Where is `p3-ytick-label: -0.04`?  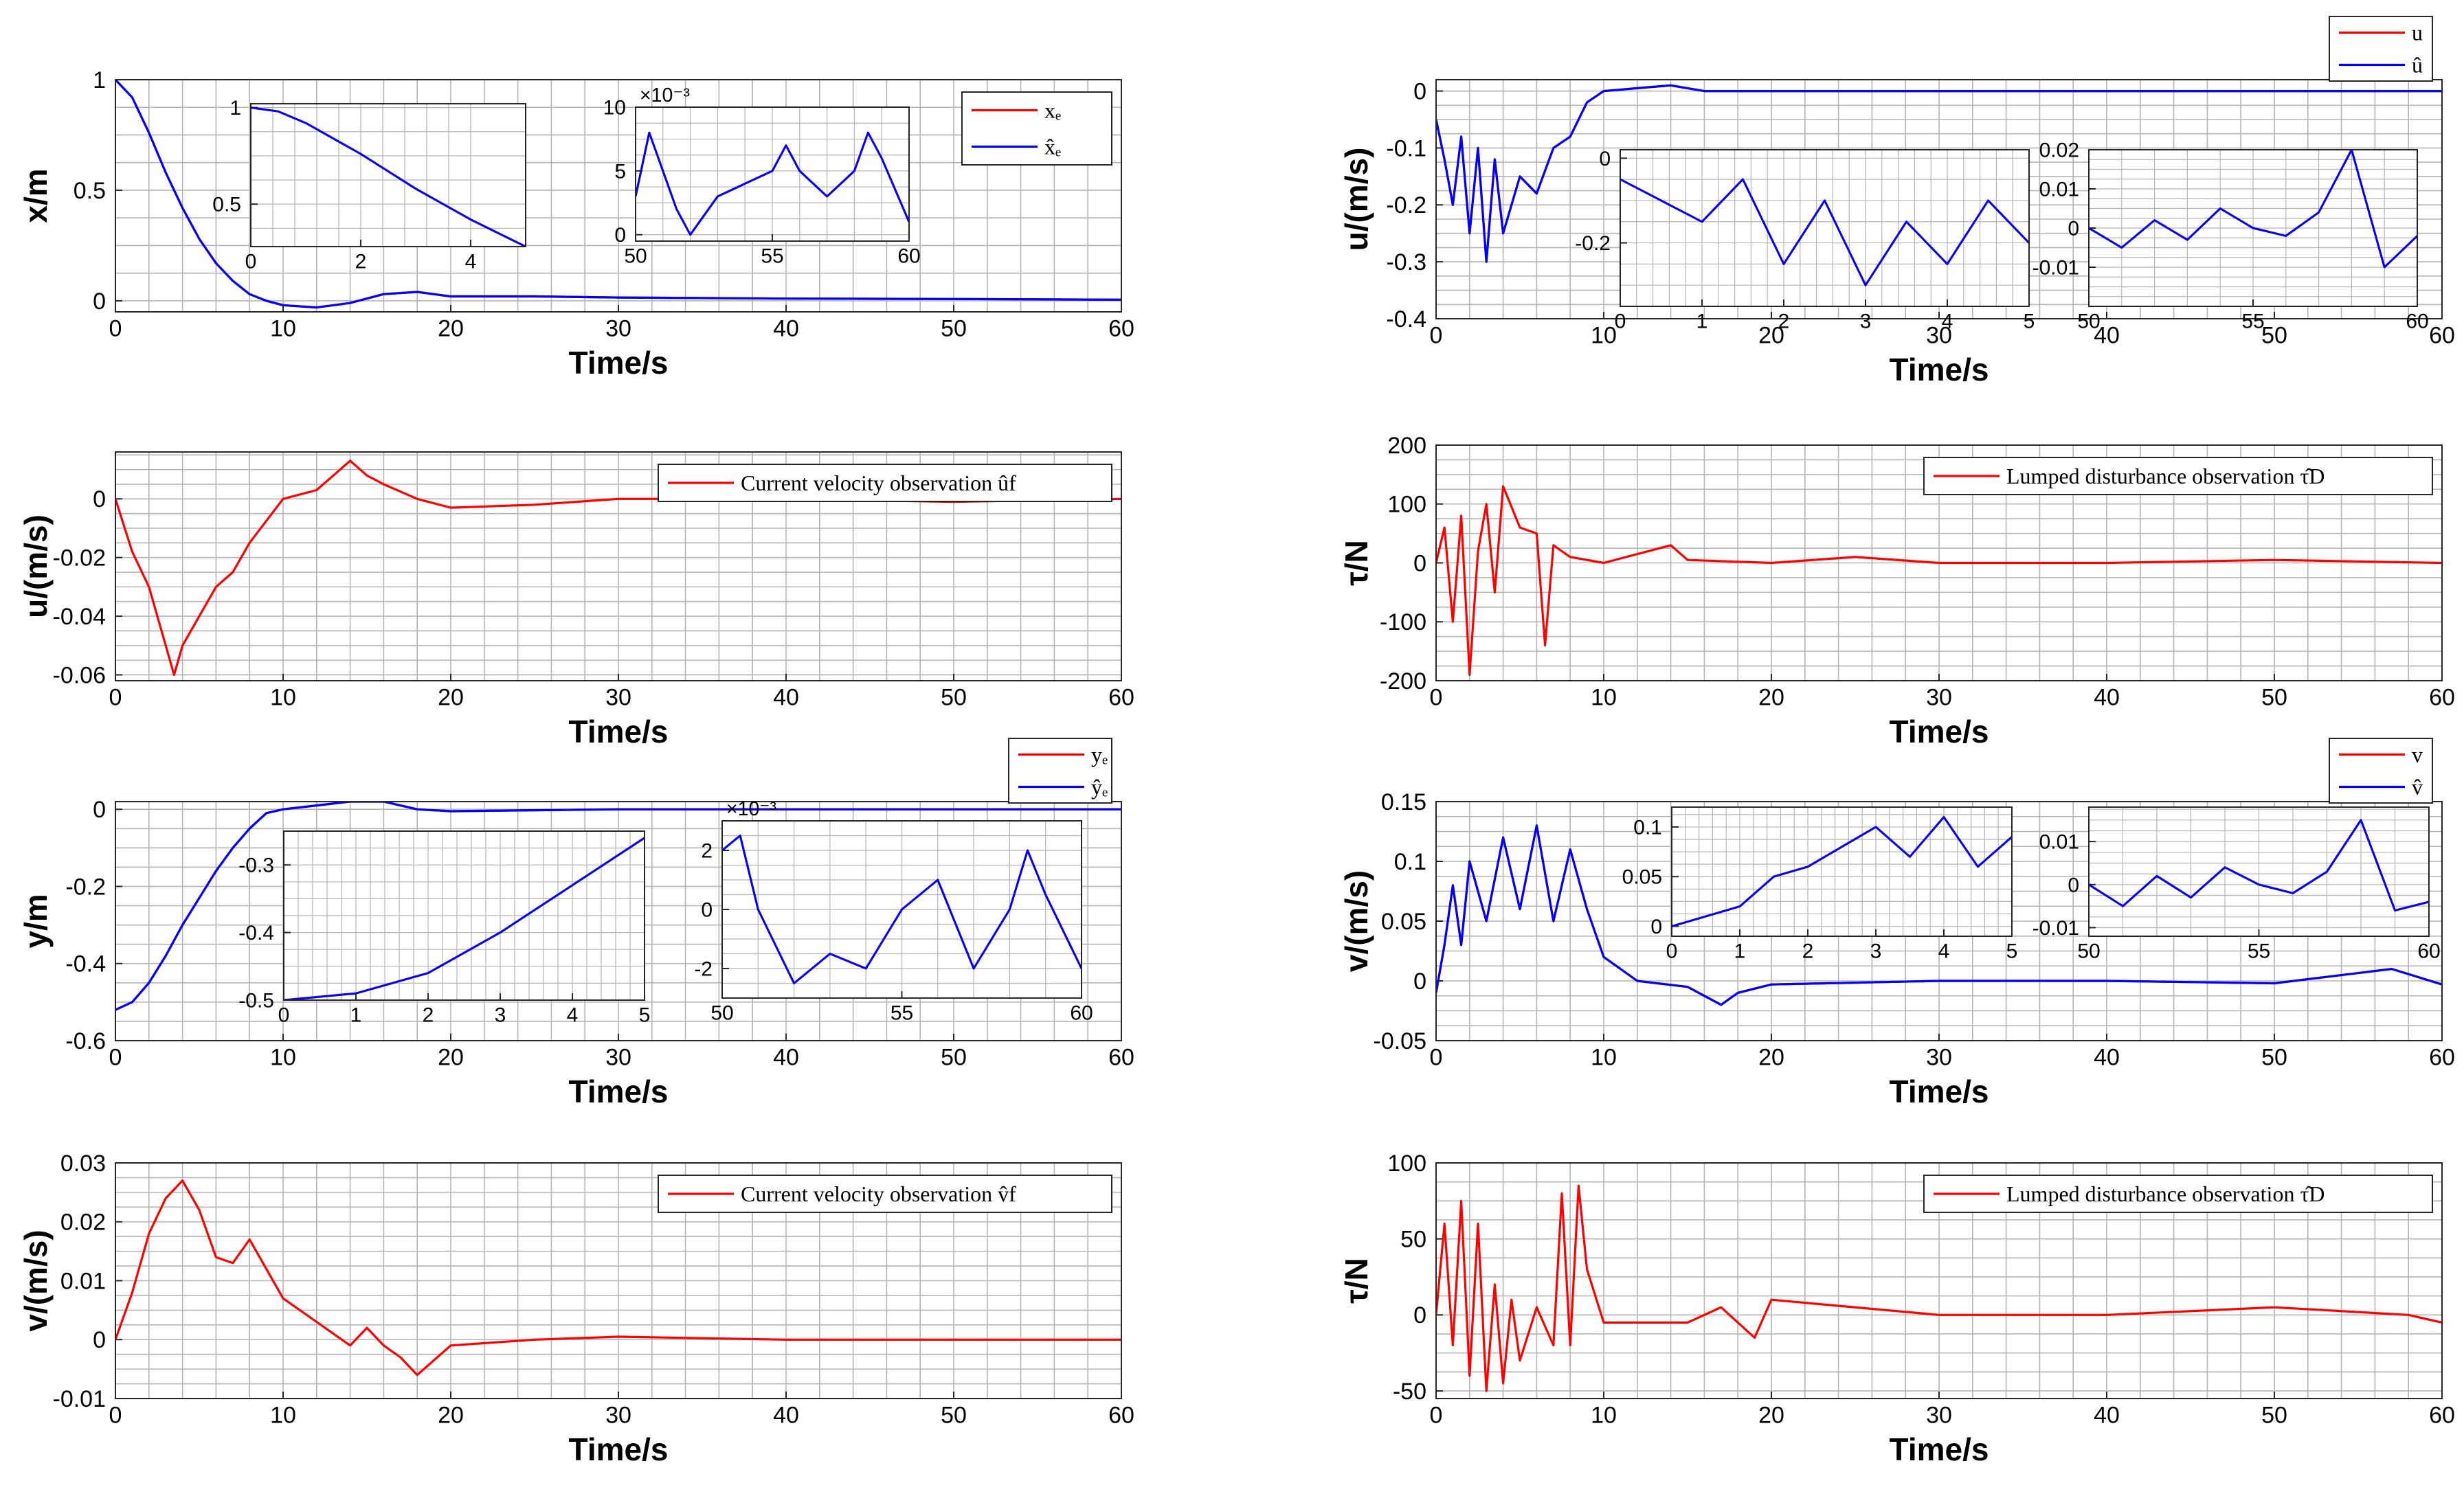 p3-ytick-label: -0.04 is located at coordinates (80, 617).